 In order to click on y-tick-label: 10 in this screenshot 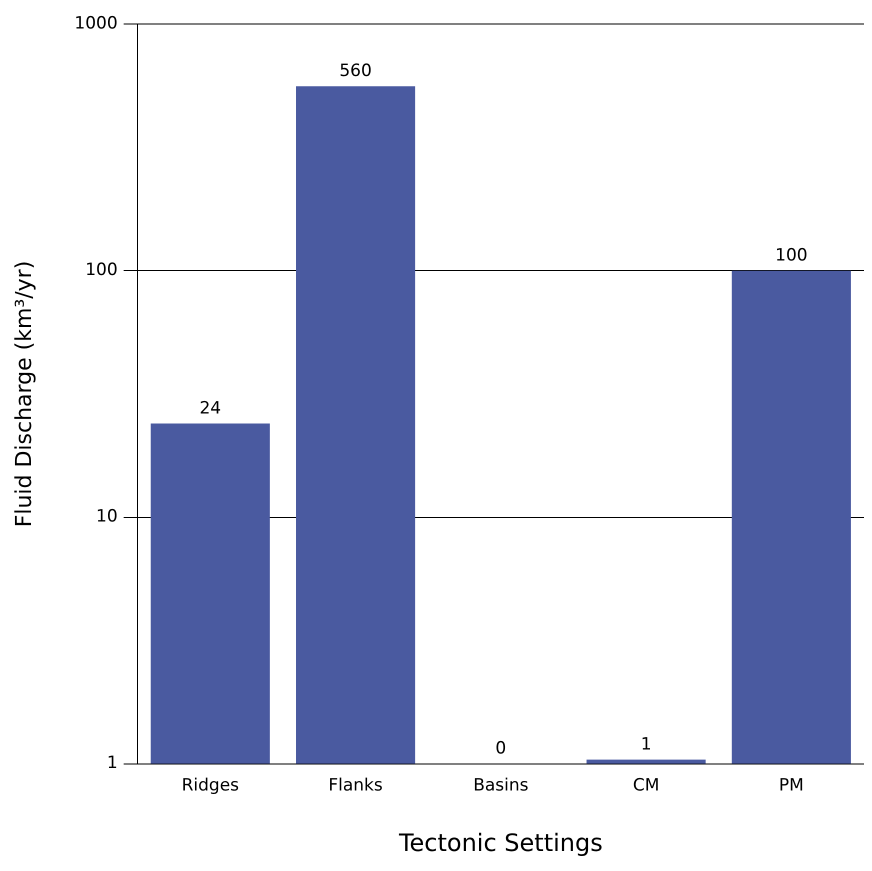, I will do `click(107, 516)`.